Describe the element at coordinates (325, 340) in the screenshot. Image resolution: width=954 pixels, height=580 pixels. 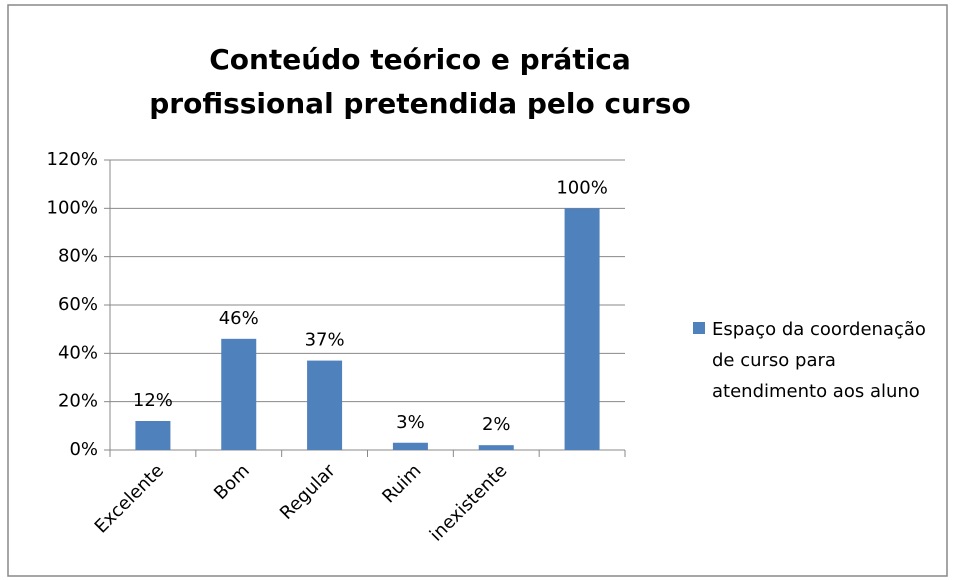
I see `data-label: 37%` at that location.